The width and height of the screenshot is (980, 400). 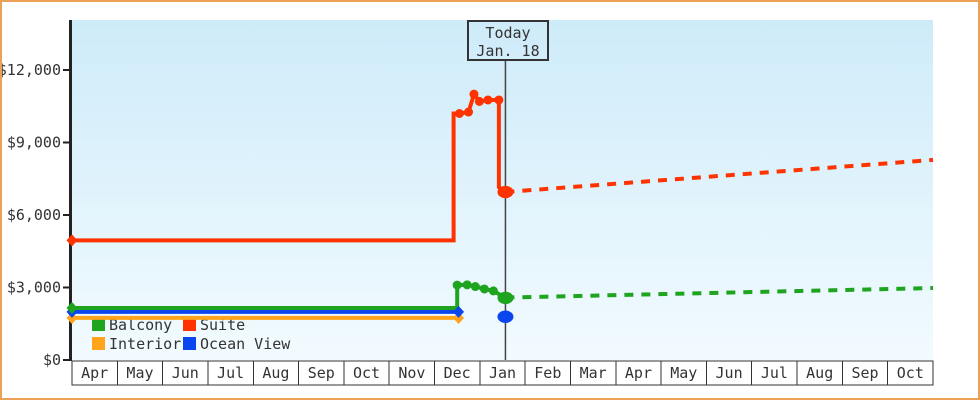 I want to click on month-label: Mar, so click(x=593, y=373).